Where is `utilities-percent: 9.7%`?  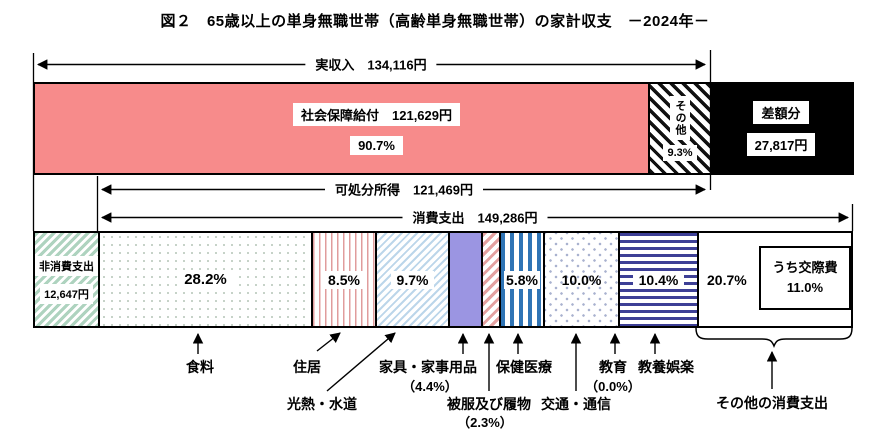 utilities-percent: 9.7% is located at coordinates (412, 279).